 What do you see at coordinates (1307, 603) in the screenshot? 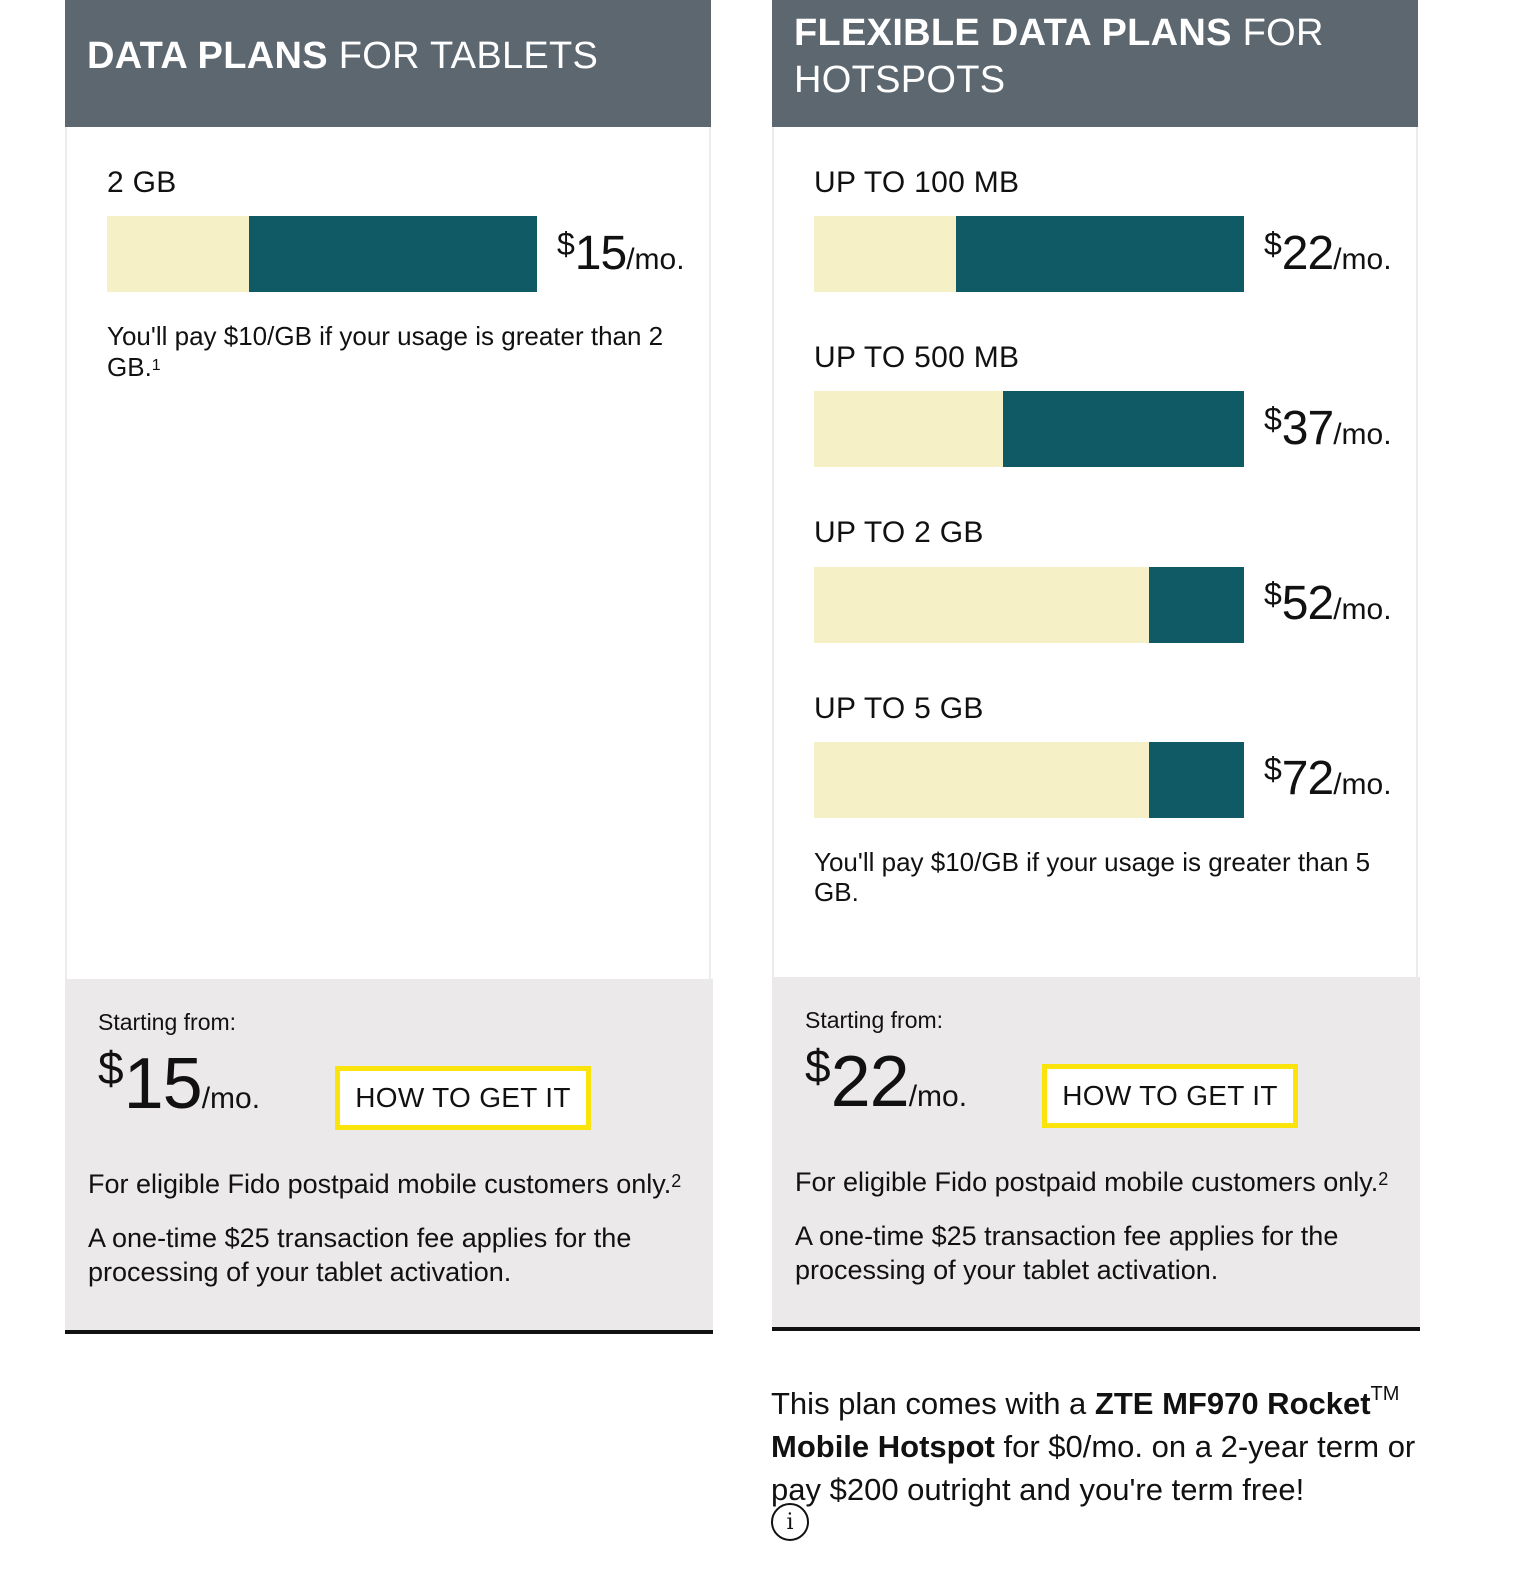
I see `price-amount: 52` at bounding box center [1307, 603].